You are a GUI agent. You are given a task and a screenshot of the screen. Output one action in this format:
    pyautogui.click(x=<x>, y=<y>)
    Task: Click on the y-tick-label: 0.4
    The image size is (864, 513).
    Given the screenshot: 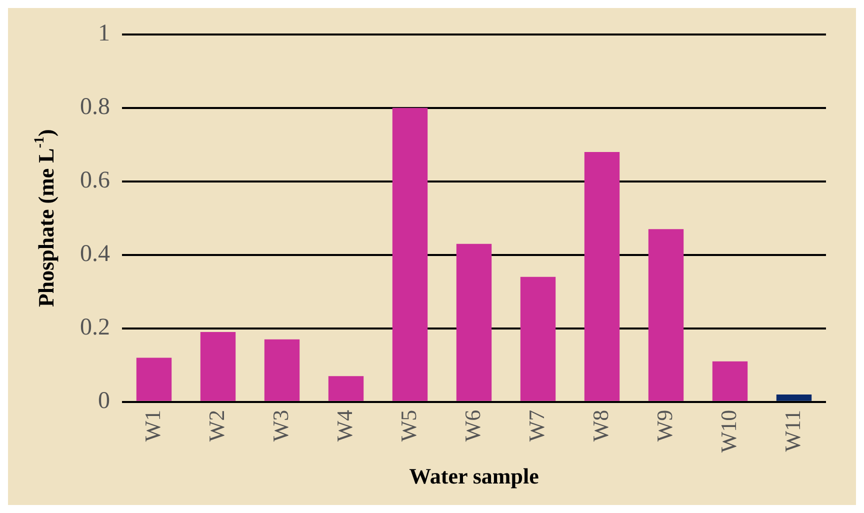 What is the action you would take?
    pyautogui.click(x=95, y=254)
    